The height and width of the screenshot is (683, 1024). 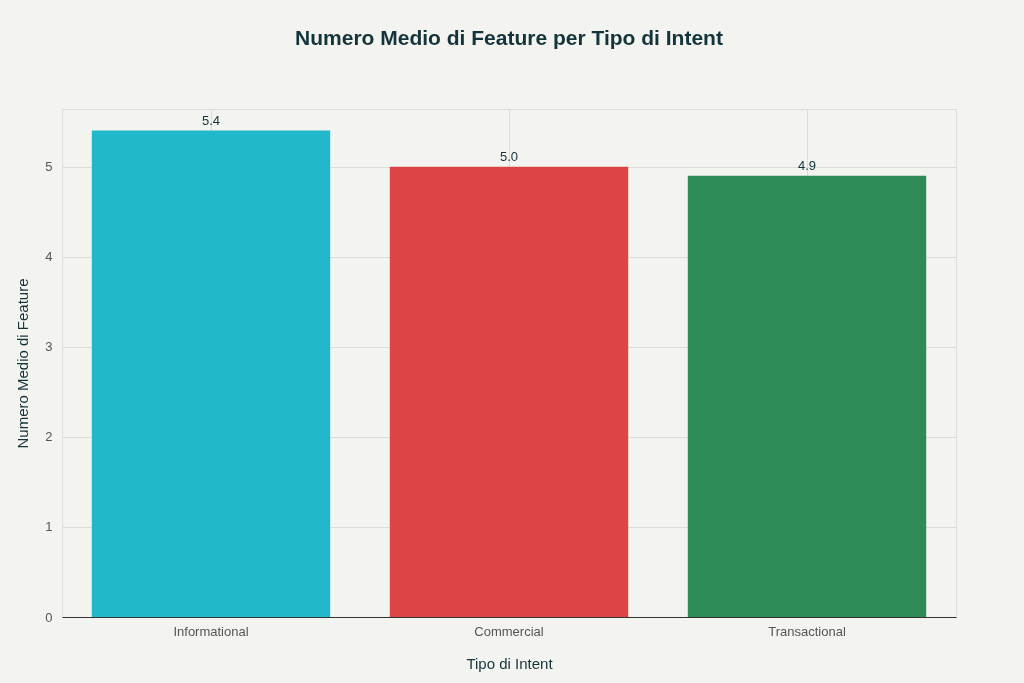 I want to click on x-axis-title: Tipo di Intent, so click(x=510, y=663).